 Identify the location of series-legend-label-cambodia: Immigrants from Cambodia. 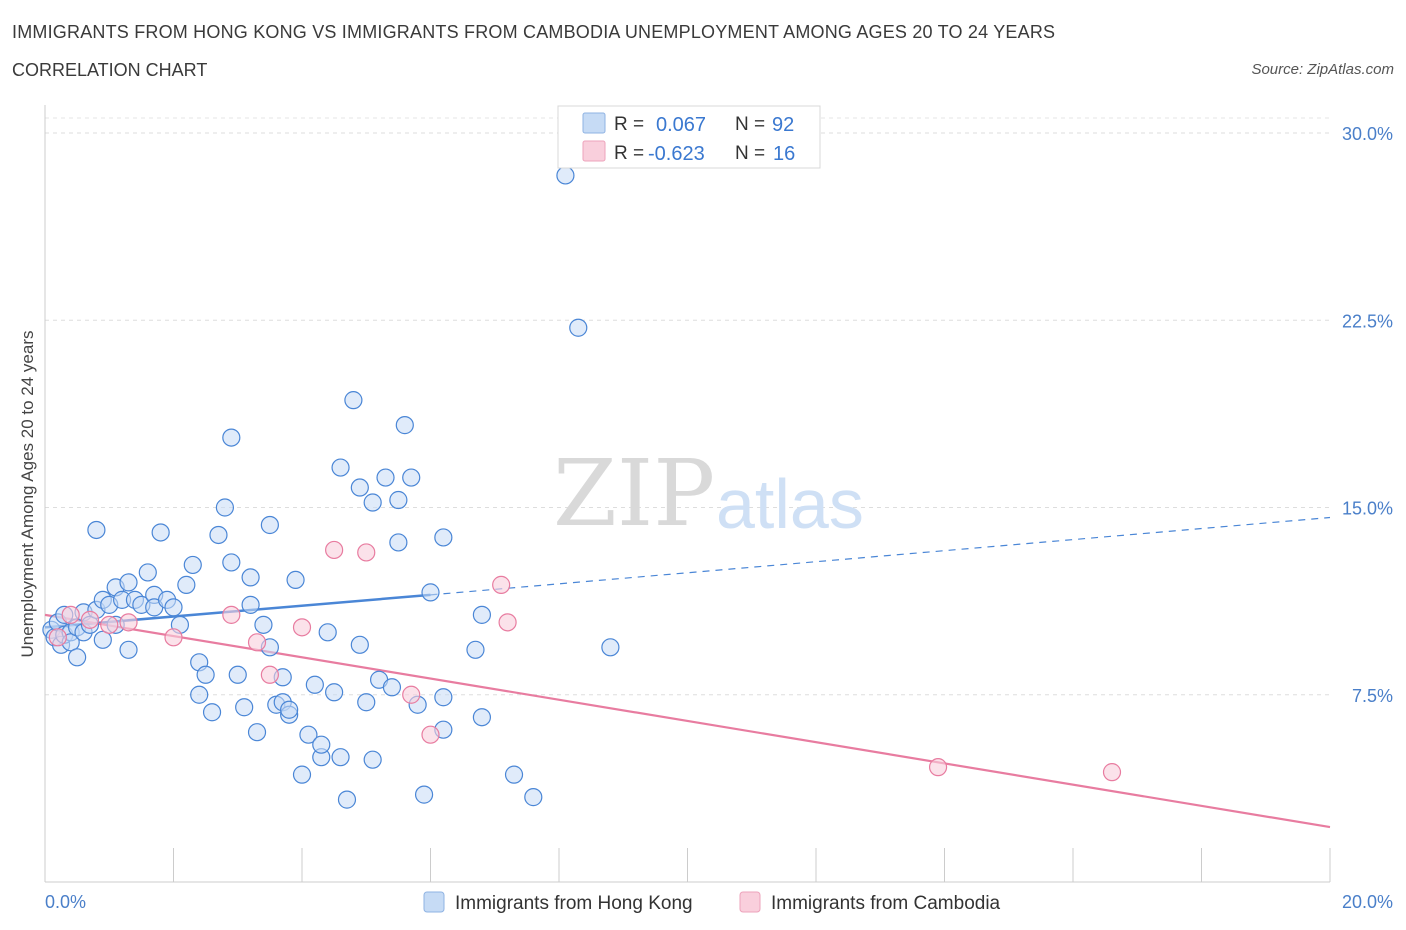
(886, 903).